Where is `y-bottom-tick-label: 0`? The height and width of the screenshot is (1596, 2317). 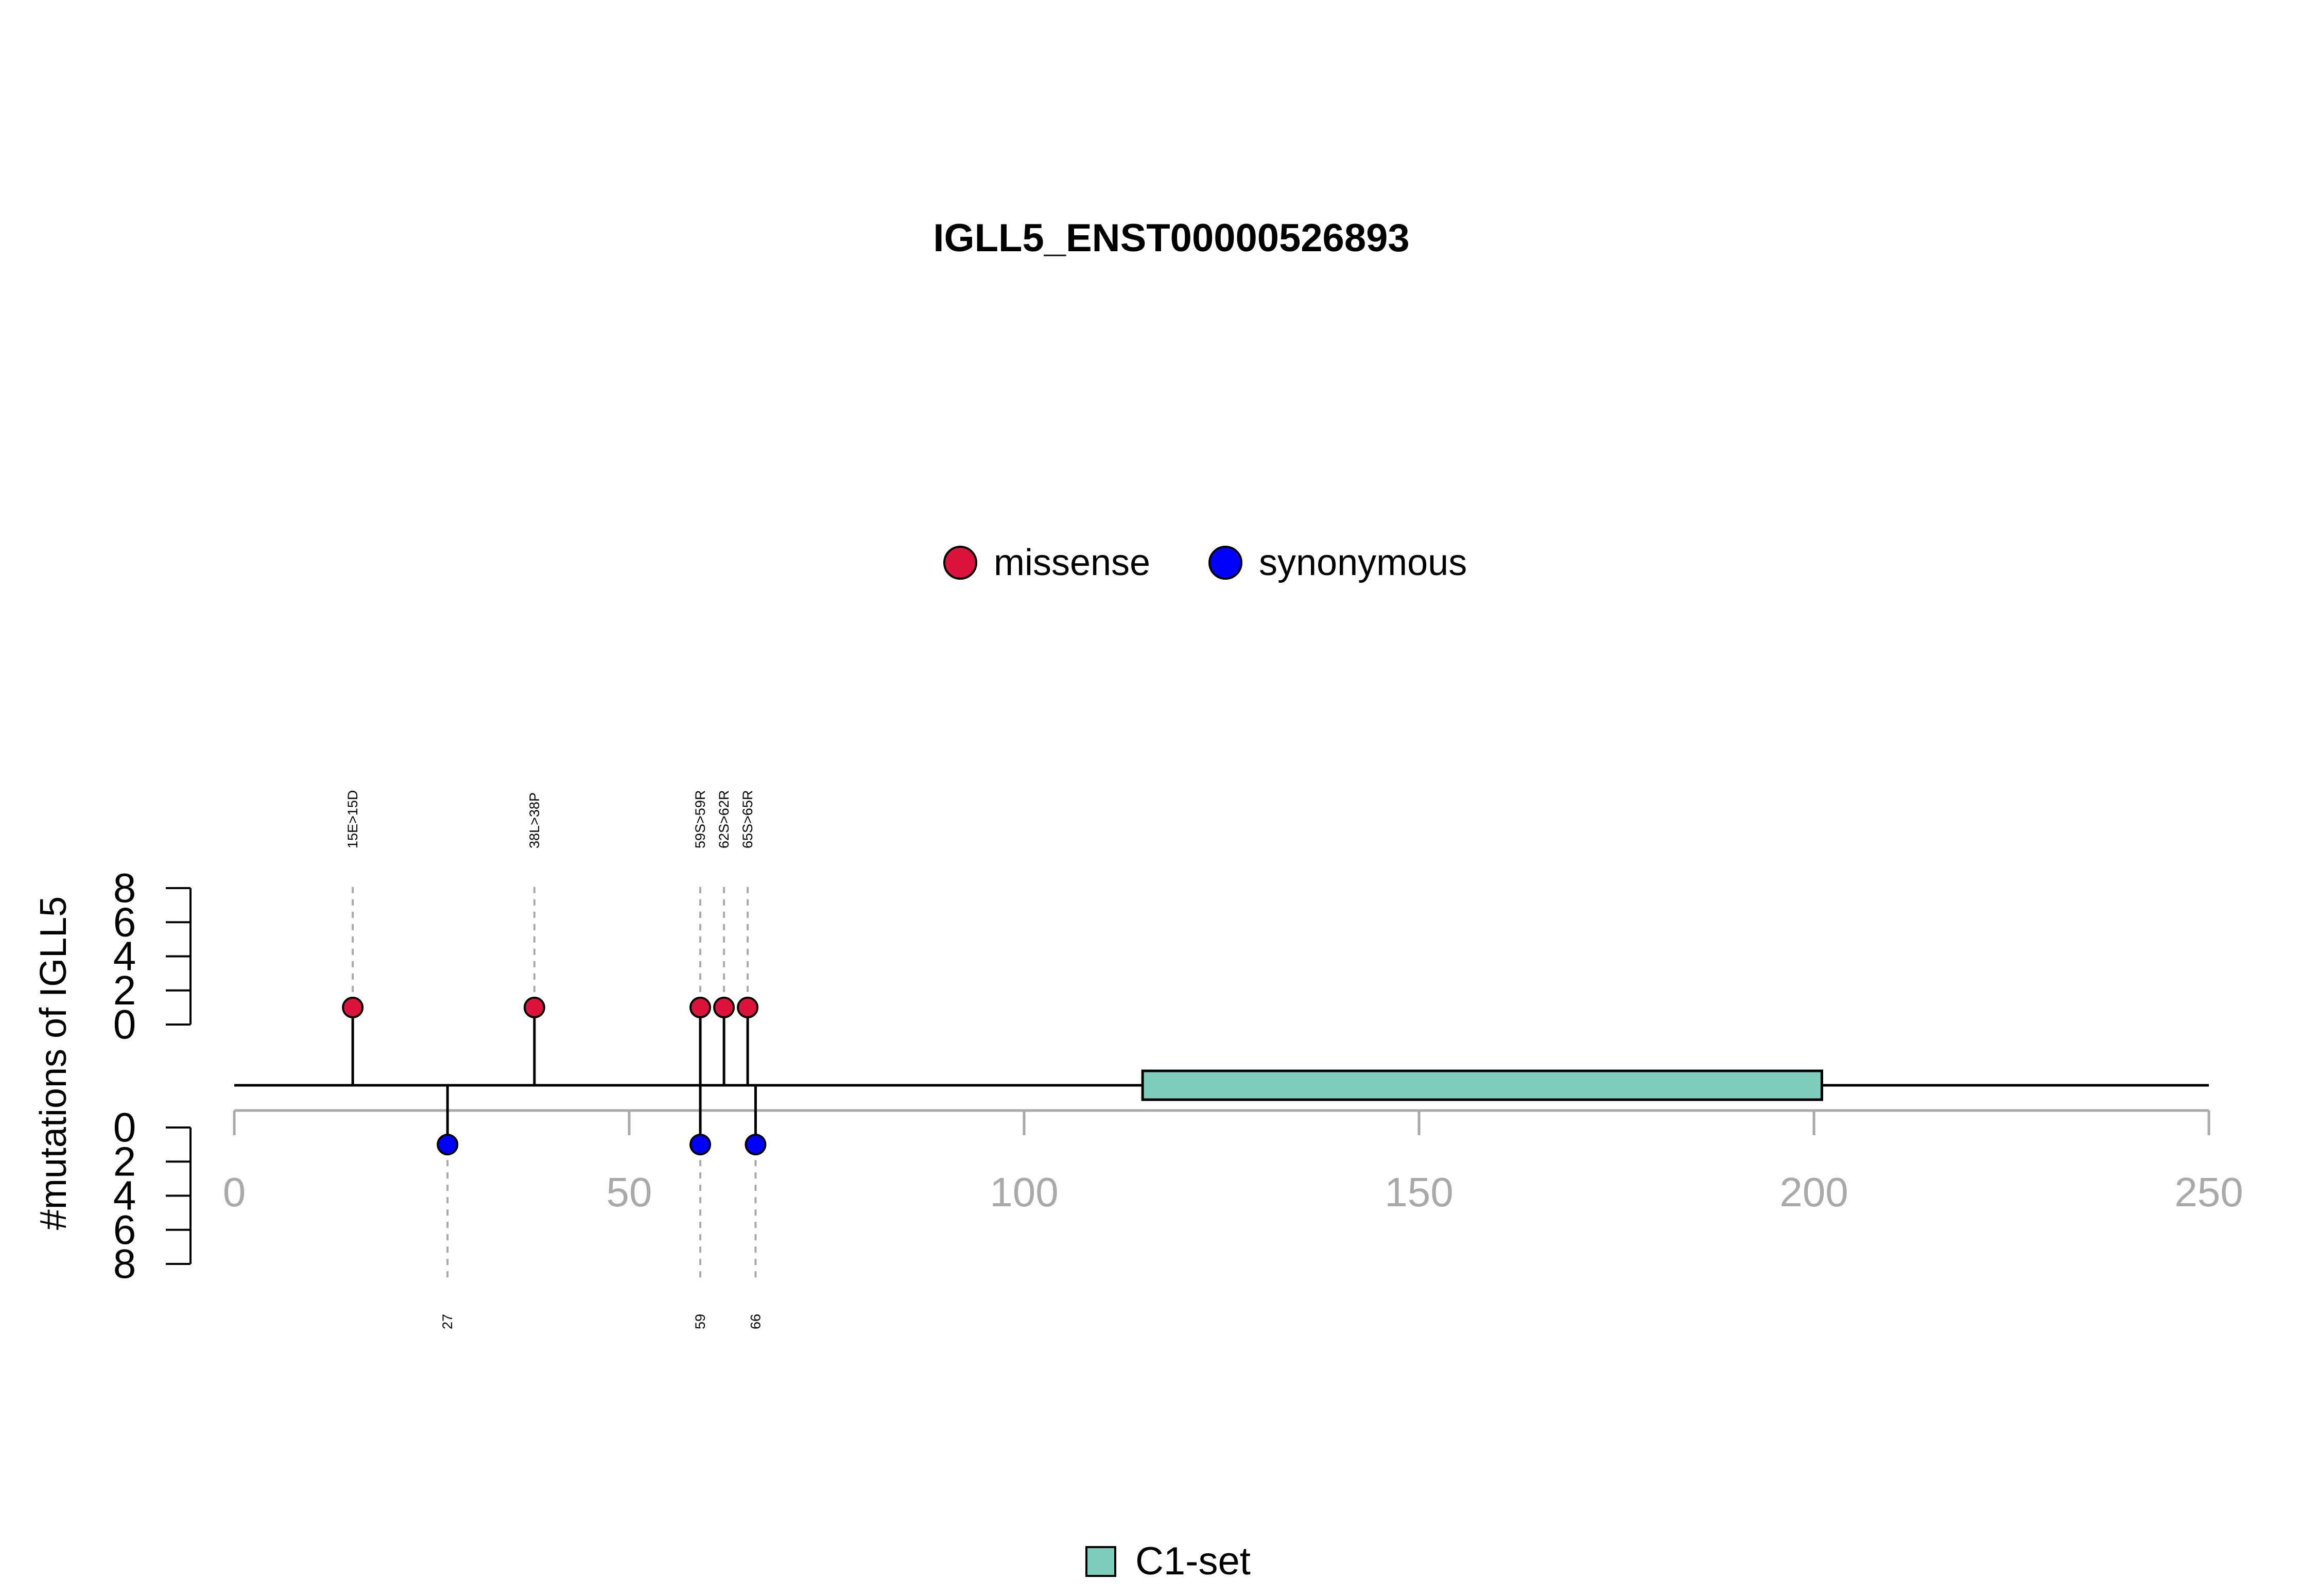 y-bottom-tick-label: 0 is located at coordinates (124, 1127).